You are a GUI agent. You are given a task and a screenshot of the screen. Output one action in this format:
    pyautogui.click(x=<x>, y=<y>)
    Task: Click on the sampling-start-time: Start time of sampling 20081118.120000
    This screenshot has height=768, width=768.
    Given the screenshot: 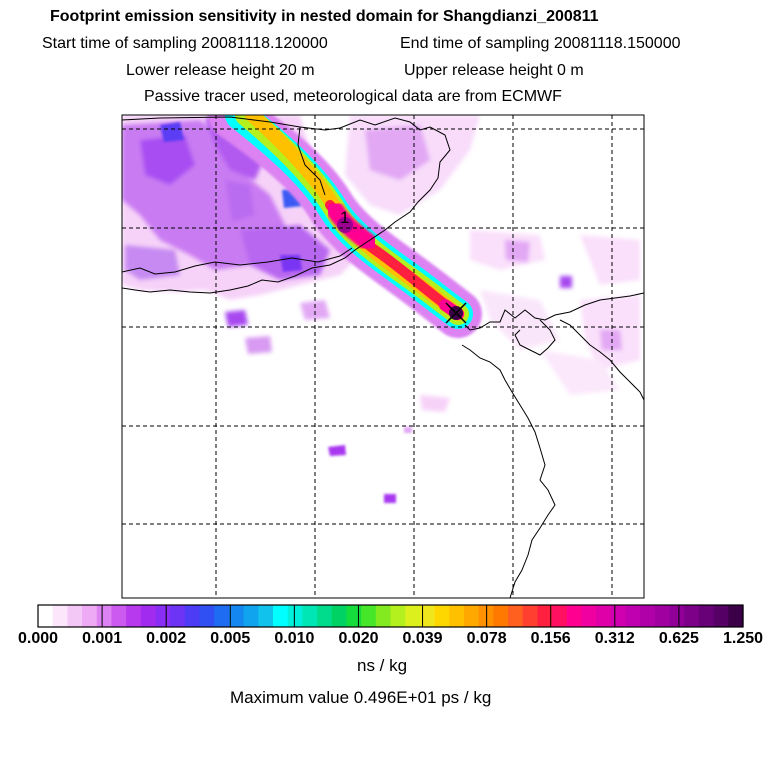 What is the action you would take?
    pyautogui.click(x=185, y=43)
    